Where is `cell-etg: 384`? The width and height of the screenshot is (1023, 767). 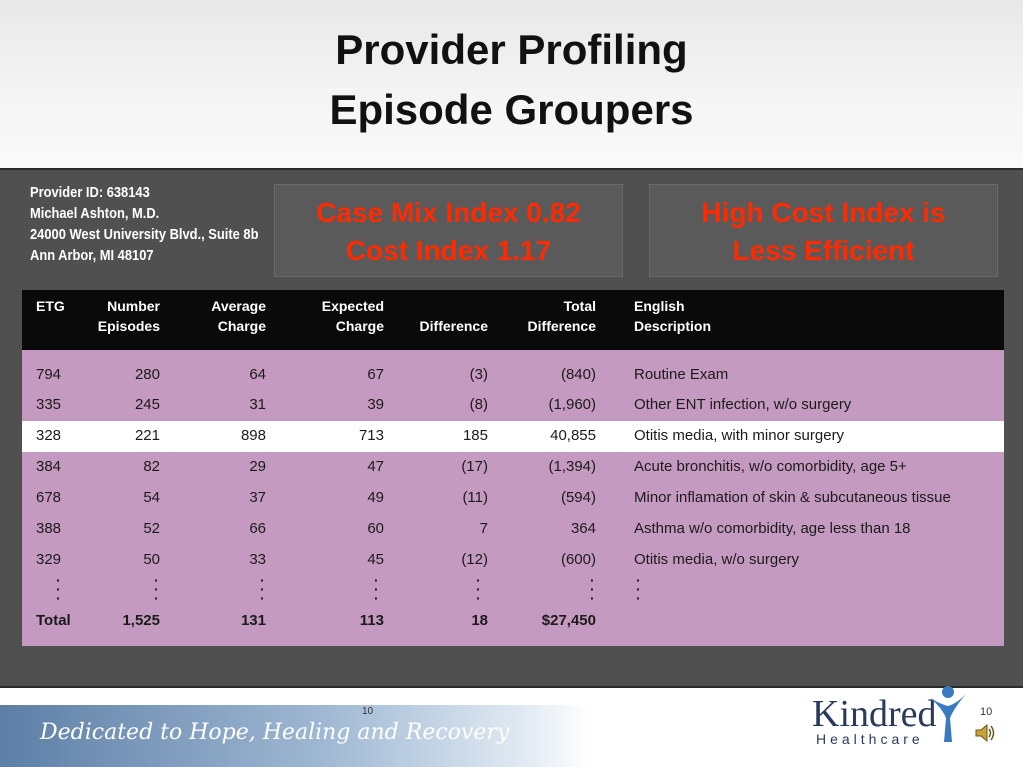
cell-etg: 384 is located at coordinates (49, 466).